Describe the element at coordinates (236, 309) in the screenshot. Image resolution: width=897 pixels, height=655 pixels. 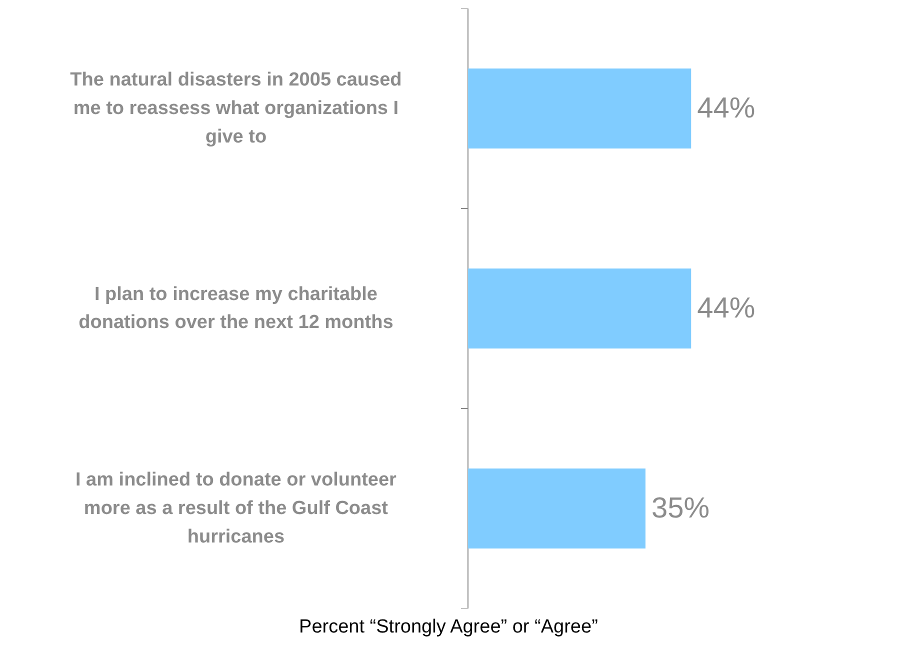
I see `y-tick-label: I plan to increase my charitable donations over the next 12 months` at that location.